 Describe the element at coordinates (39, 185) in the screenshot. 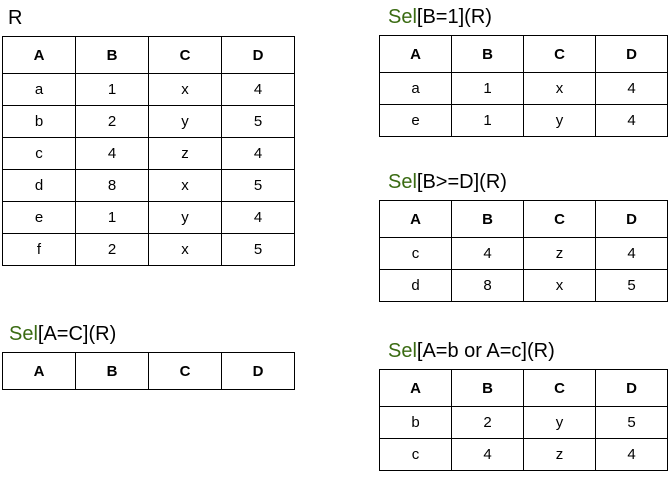

I see `table-cell: d` at that location.